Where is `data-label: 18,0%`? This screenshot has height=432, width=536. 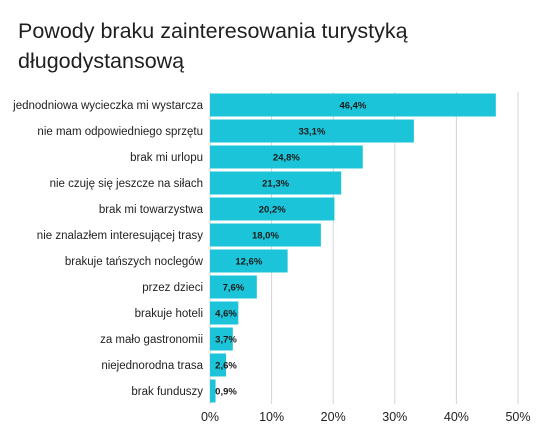 data-label: 18,0% is located at coordinates (265, 236).